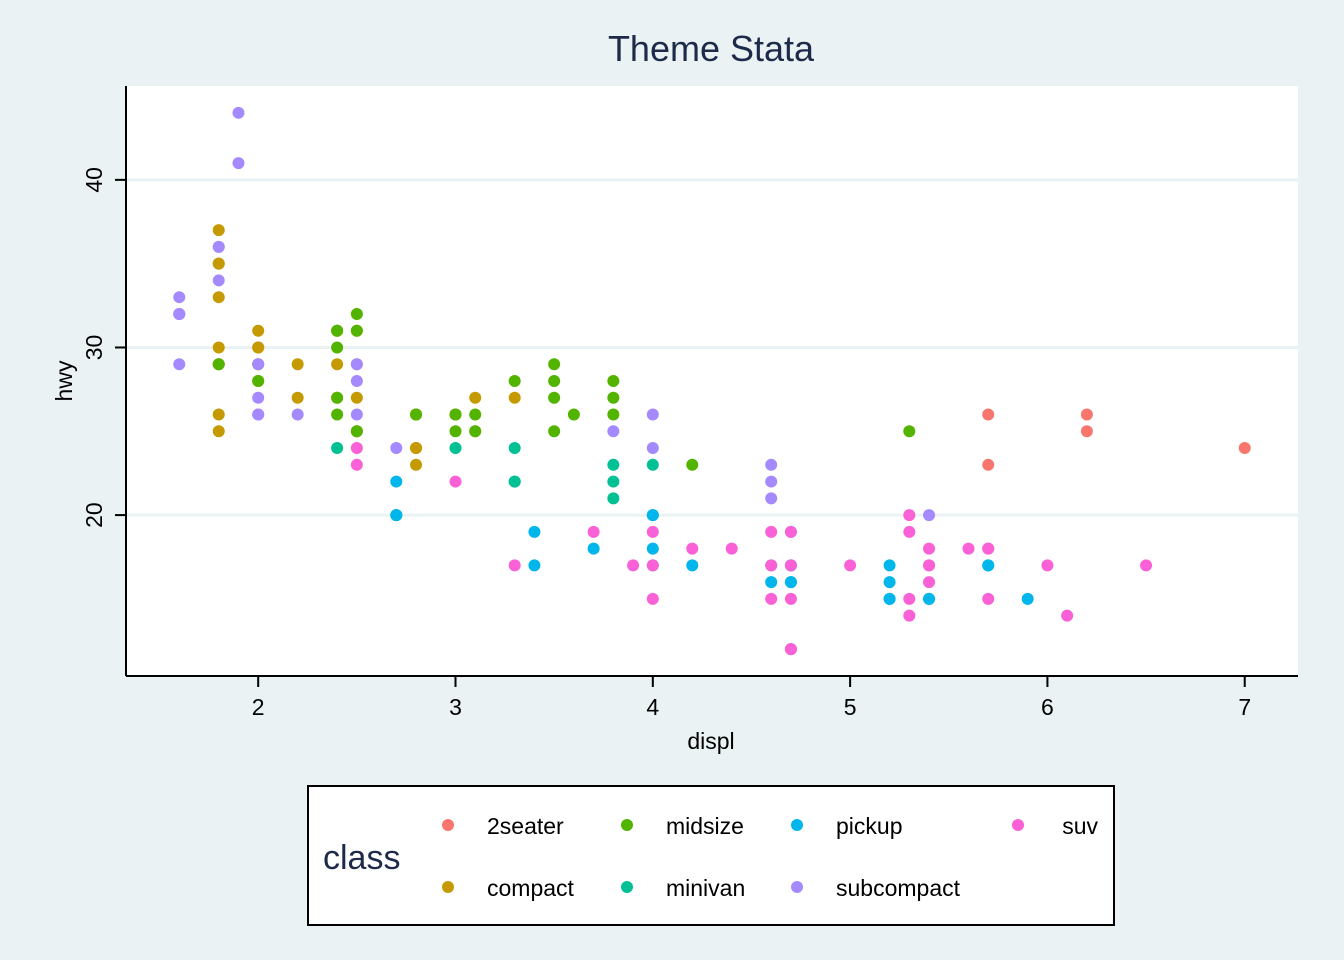  Describe the element at coordinates (94, 180) in the screenshot. I see `y-tick-label: 40` at that location.